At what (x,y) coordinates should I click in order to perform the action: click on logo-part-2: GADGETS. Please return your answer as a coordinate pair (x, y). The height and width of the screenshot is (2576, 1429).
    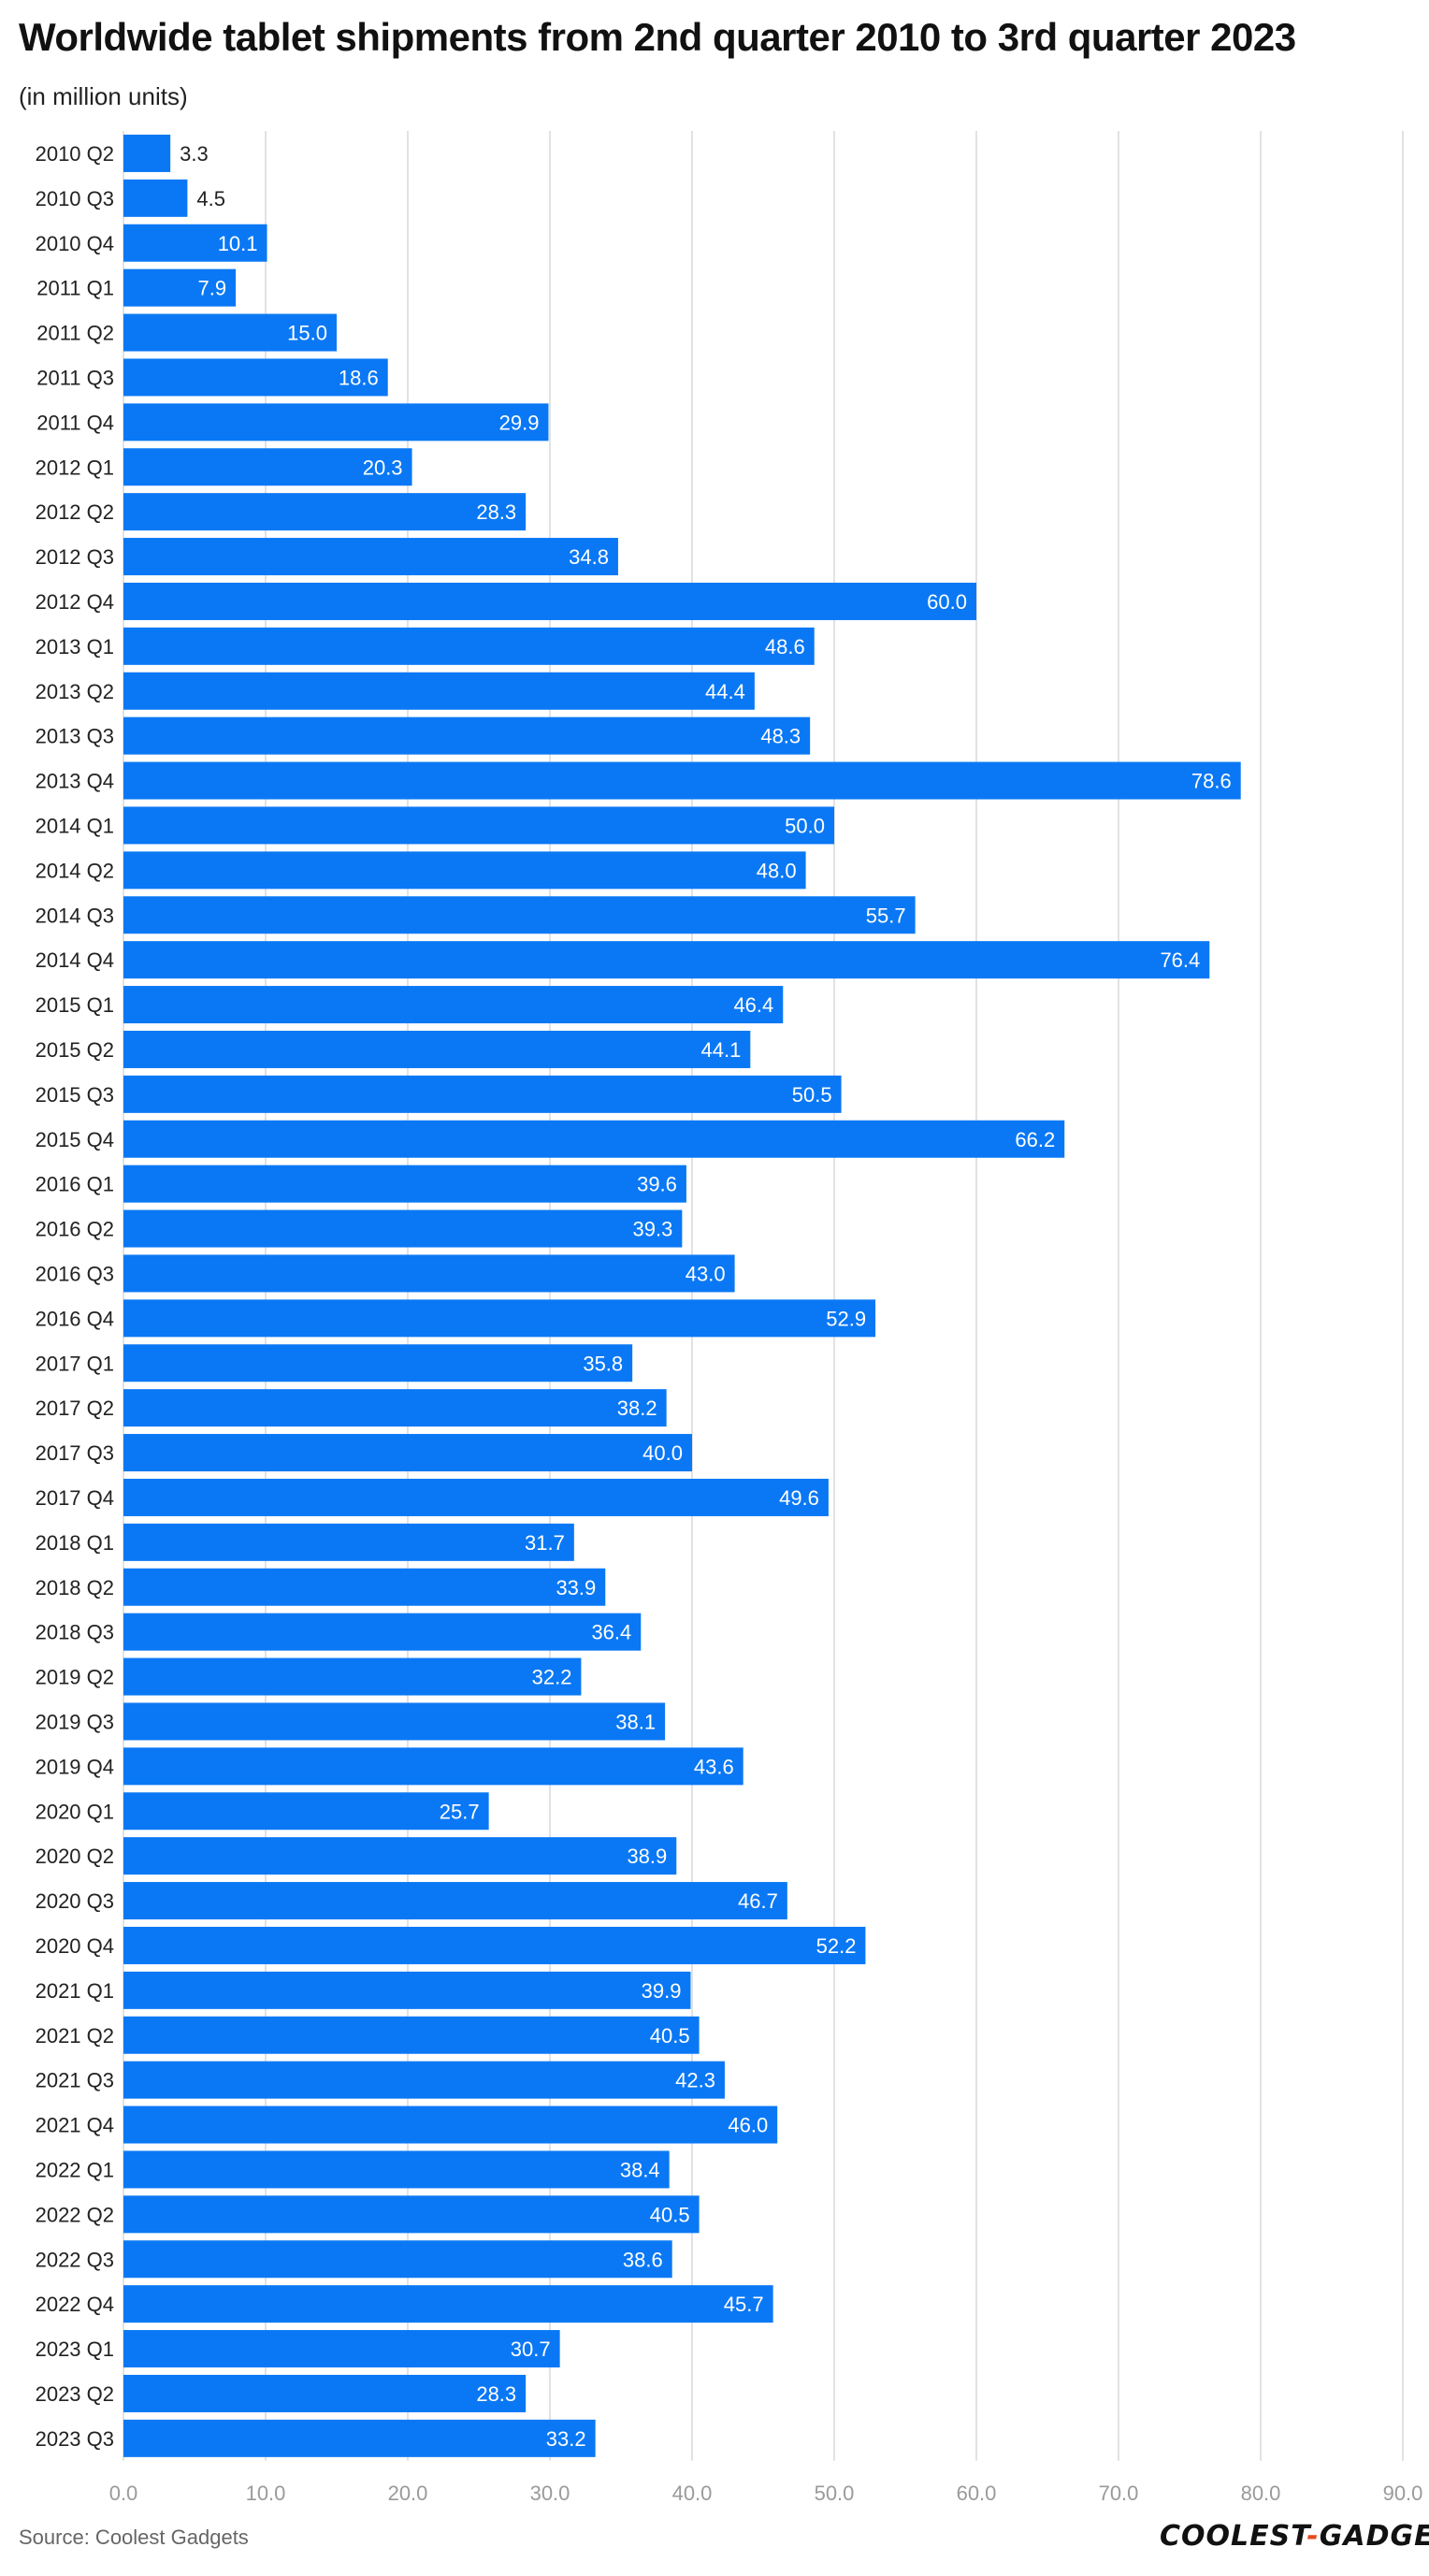
    Looking at the image, I should click on (1374, 2536).